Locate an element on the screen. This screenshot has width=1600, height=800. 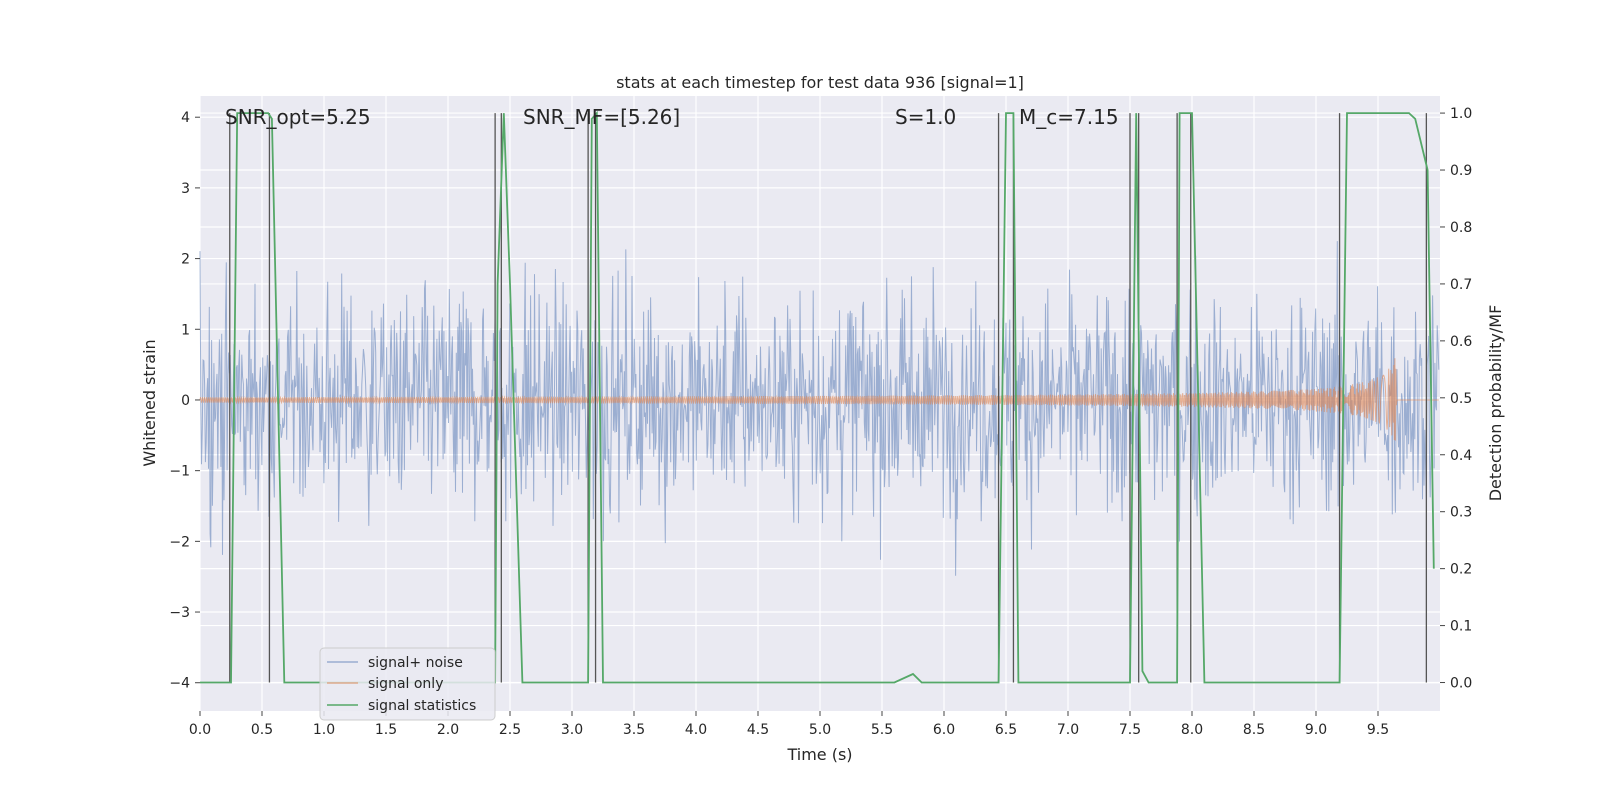
y-right-tick-label: 0.9 is located at coordinates (1461, 171).